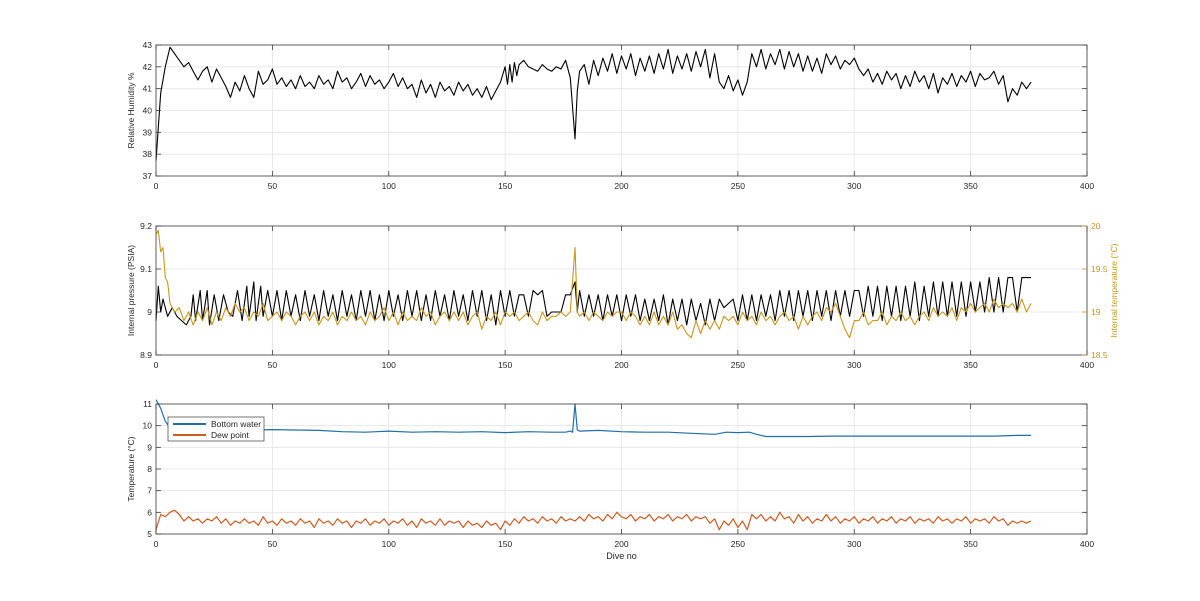 The image size is (1200, 601). What do you see at coordinates (148, 89) in the screenshot?
I see `y-tick-label: 41` at bounding box center [148, 89].